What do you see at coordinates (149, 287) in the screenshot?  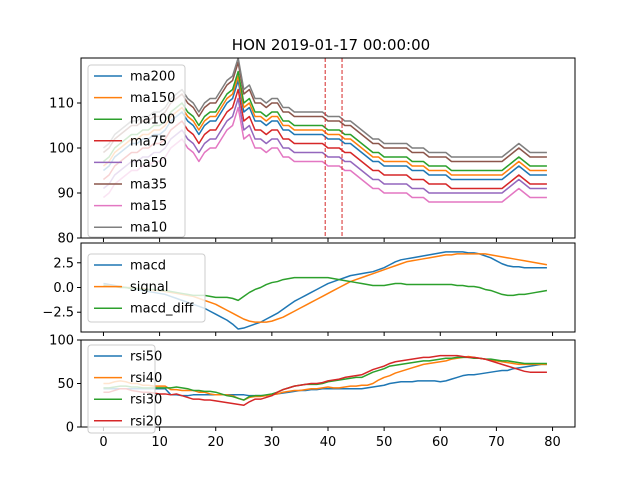 I see `legend-label-signal: signal` at bounding box center [149, 287].